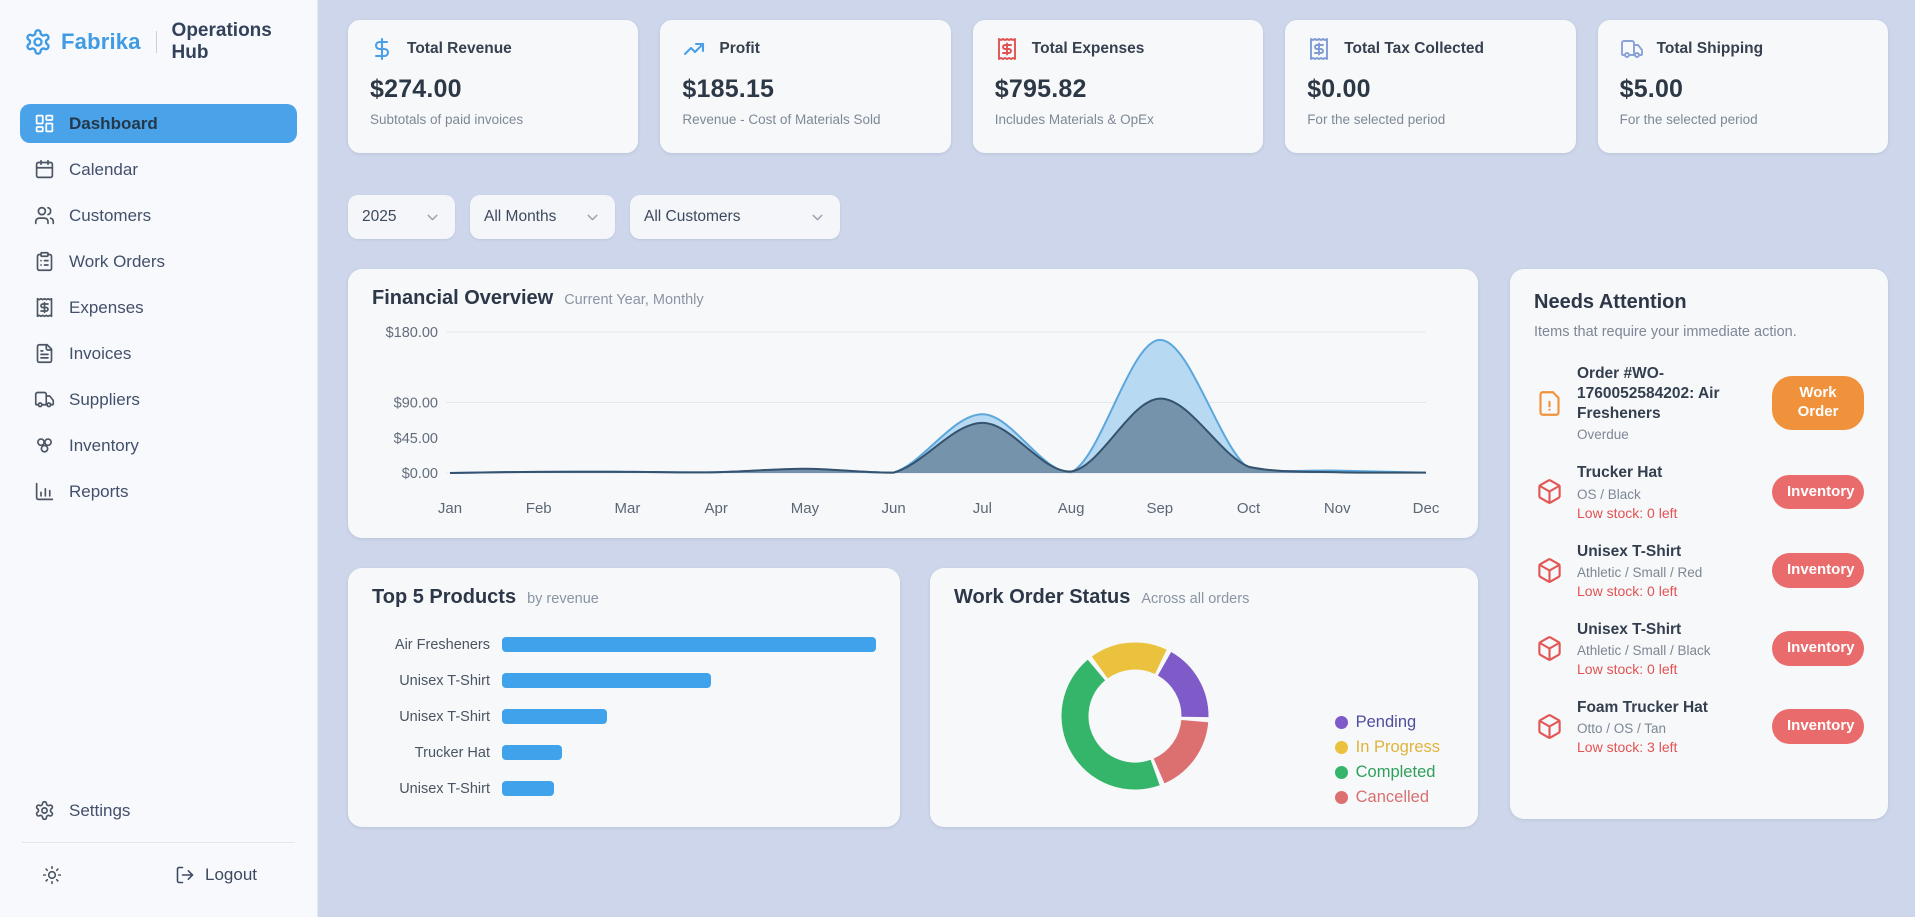 The height and width of the screenshot is (917, 1915). What do you see at coordinates (1195, 599) in the screenshot?
I see `panel-subtitle: Across all orders` at bounding box center [1195, 599].